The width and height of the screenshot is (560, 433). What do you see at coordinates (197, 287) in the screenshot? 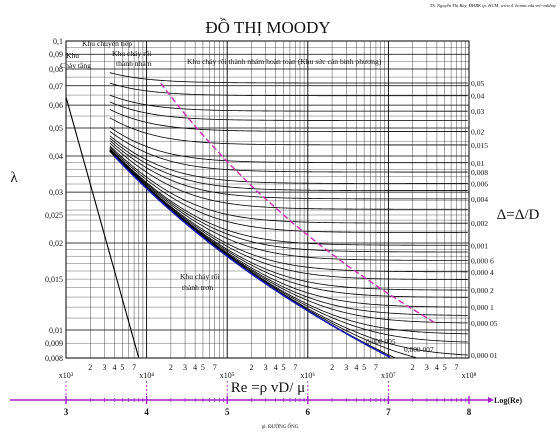
I see `annotation-smooth-2: thành trơn` at bounding box center [197, 287].